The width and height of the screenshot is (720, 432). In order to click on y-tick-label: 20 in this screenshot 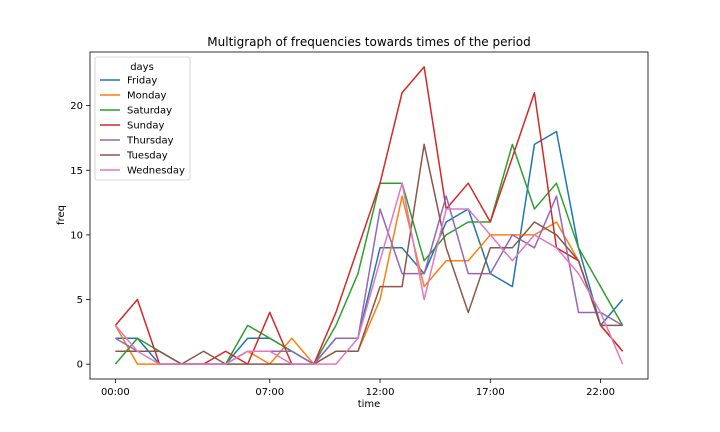, I will do `click(76, 106)`.